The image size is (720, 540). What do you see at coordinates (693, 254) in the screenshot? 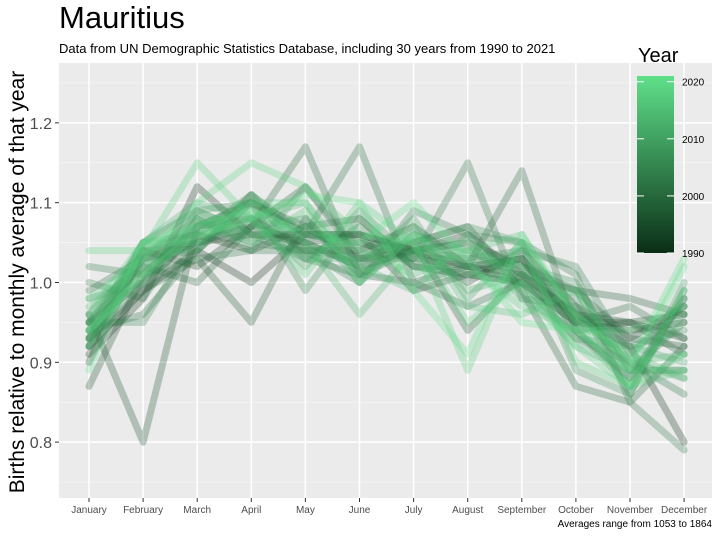
I see `legend-tick-label: 1990` at bounding box center [693, 254].